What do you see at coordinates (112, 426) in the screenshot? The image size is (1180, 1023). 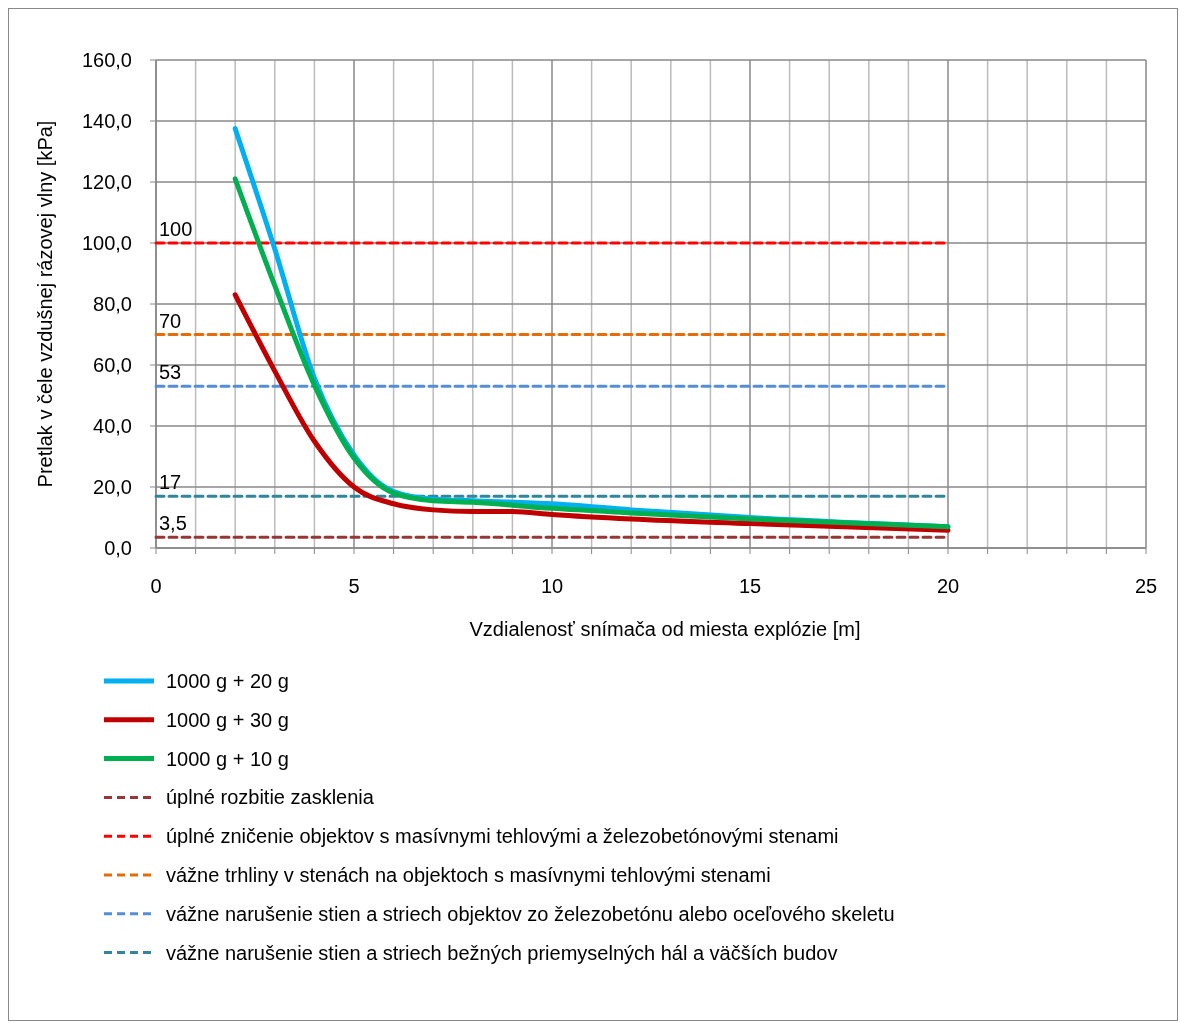 I see `y-tick-label: 40,0` at bounding box center [112, 426].